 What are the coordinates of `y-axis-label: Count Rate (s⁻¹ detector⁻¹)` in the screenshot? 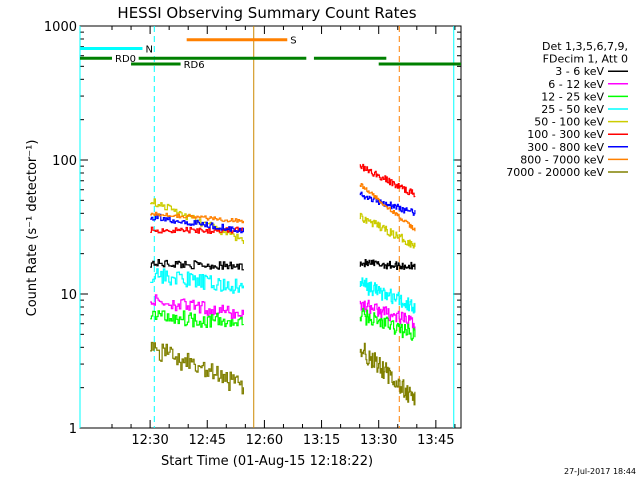 It's located at (32, 228).